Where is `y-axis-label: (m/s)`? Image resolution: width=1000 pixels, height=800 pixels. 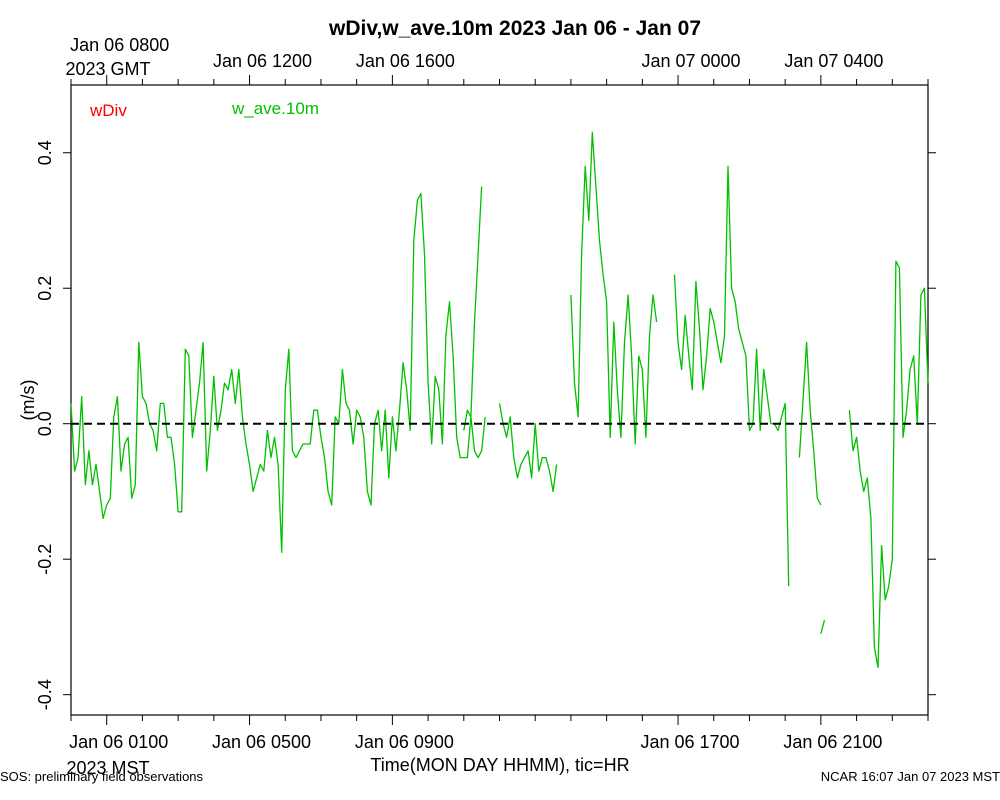
y-axis-label: (m/s) is located at coordinates (28, 400).